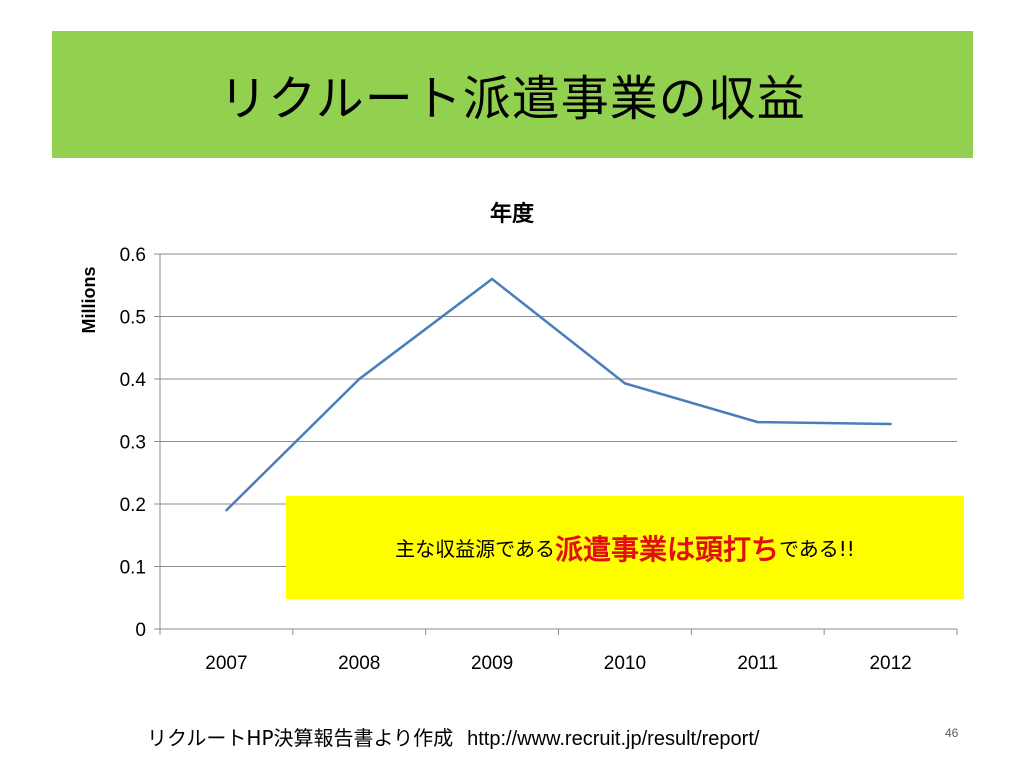 This screenshot has height=768, width=1024. Describe the element at coordinates (475, 549) in the screenshot. I see `callout-prefix: 主な収益源である` at that location.